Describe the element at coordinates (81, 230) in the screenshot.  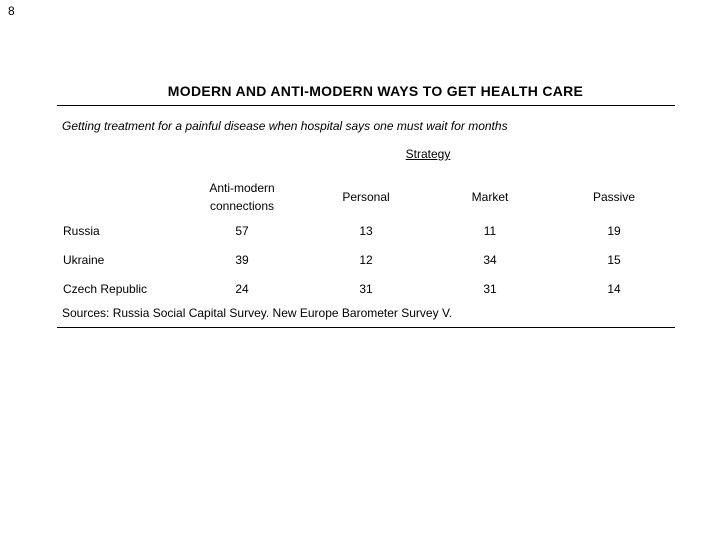
I see `row-label-russia: Russia` at that location.